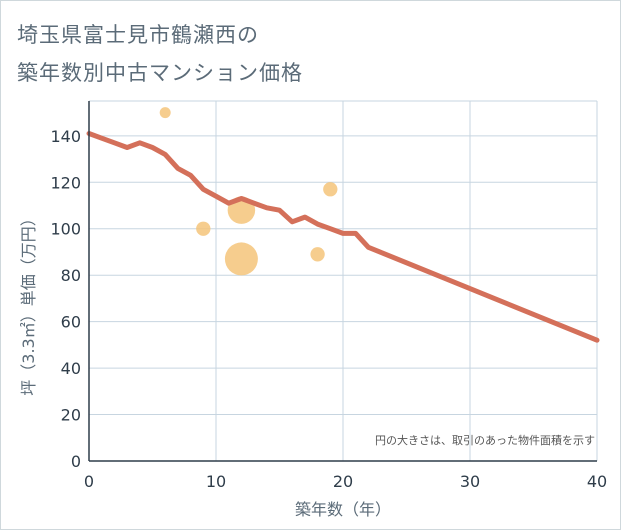 The image size is (621, 530). I want to click on chart-title-line-2: 築年数別中古マンション価格, so click(160, 73).